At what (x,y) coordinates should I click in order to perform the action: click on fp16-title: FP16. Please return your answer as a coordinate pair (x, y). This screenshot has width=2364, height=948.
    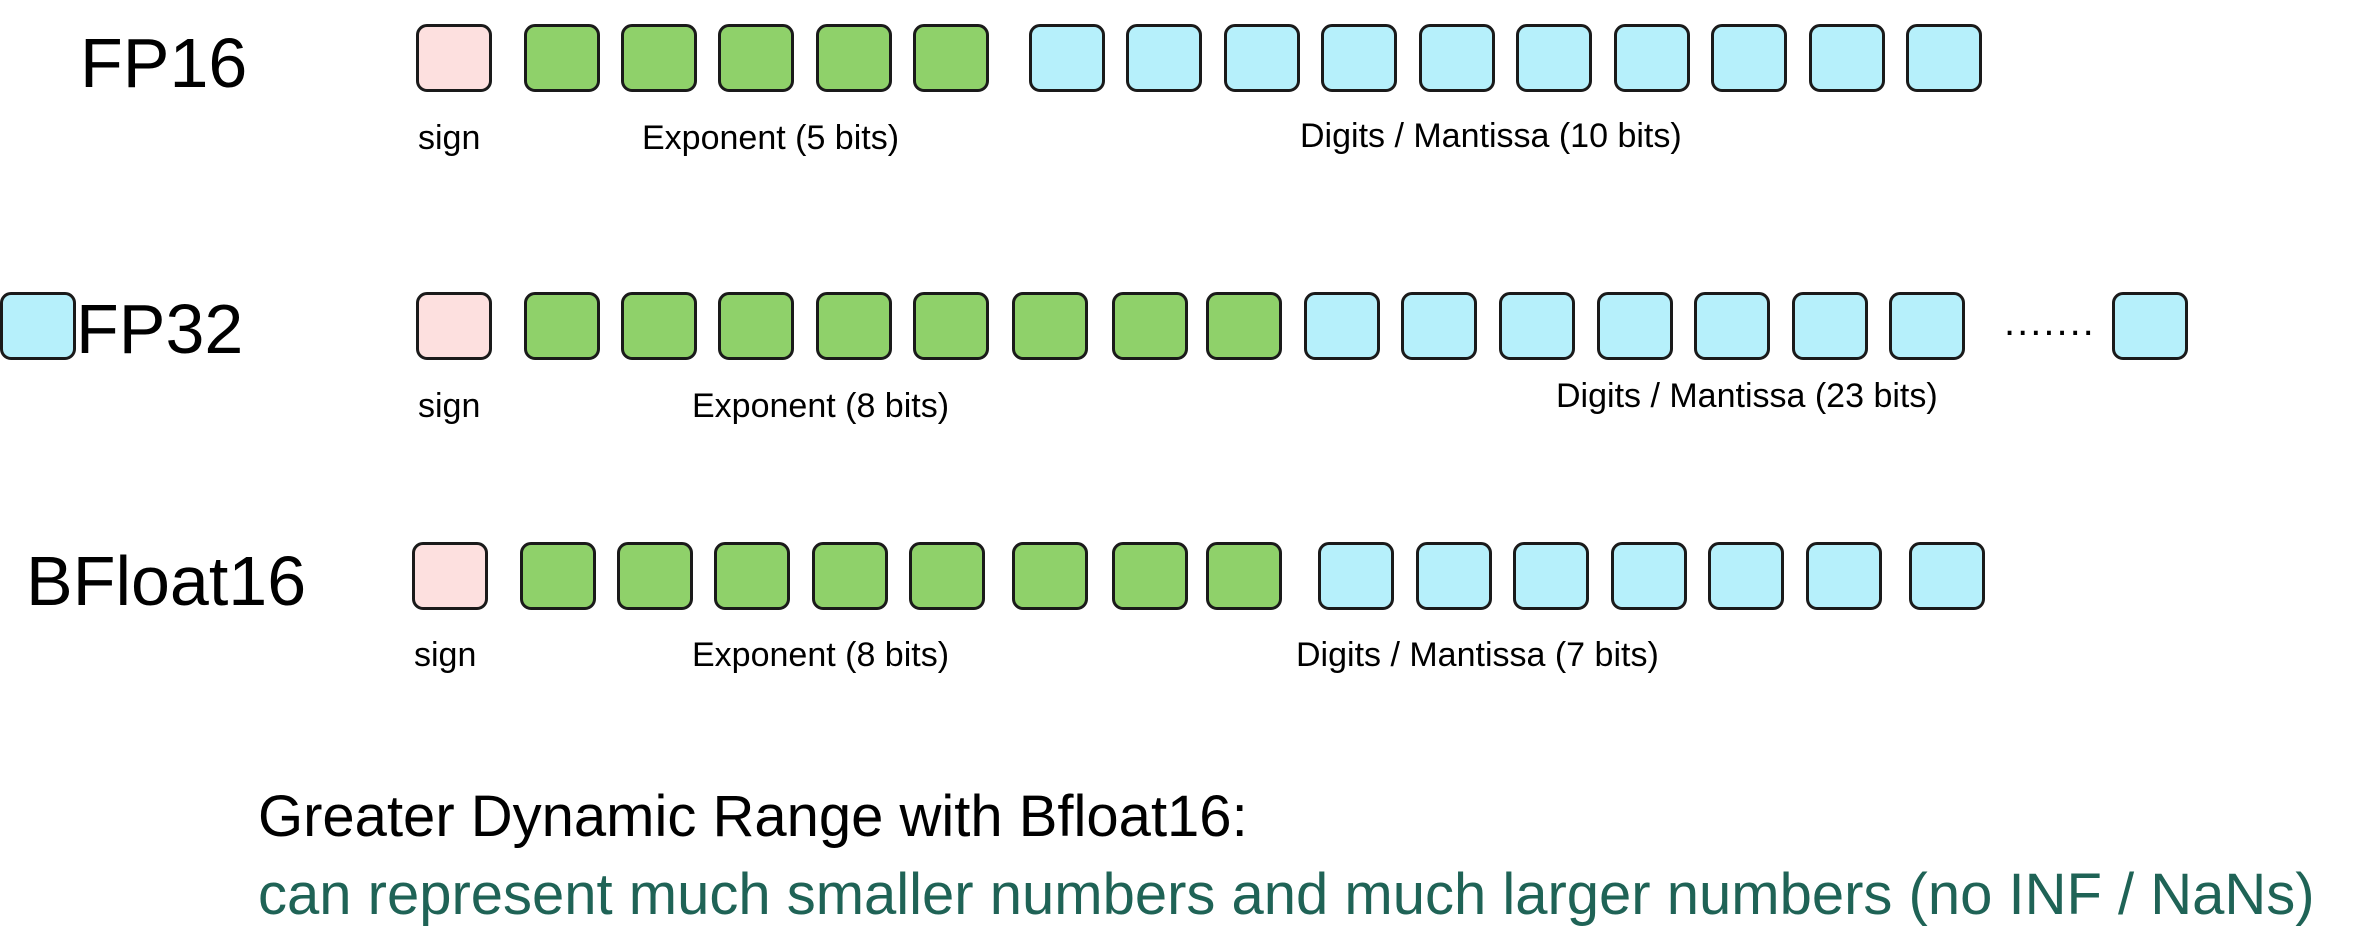
    Looking at the image, I should click on (164, 63).